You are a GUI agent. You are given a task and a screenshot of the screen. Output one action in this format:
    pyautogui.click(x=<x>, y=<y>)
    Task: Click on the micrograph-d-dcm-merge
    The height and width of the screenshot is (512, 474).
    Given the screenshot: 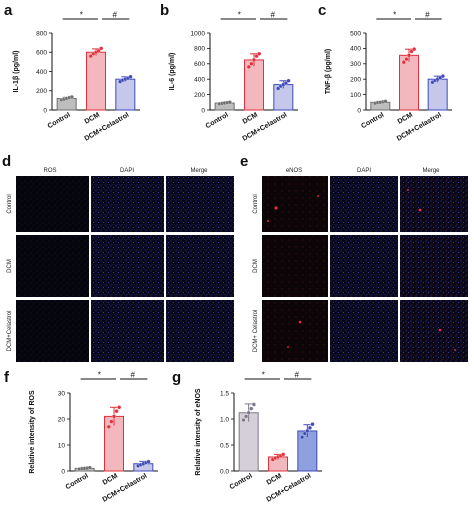 What is the action you would take?
    pyautogui.click(x=200, y=266)
    